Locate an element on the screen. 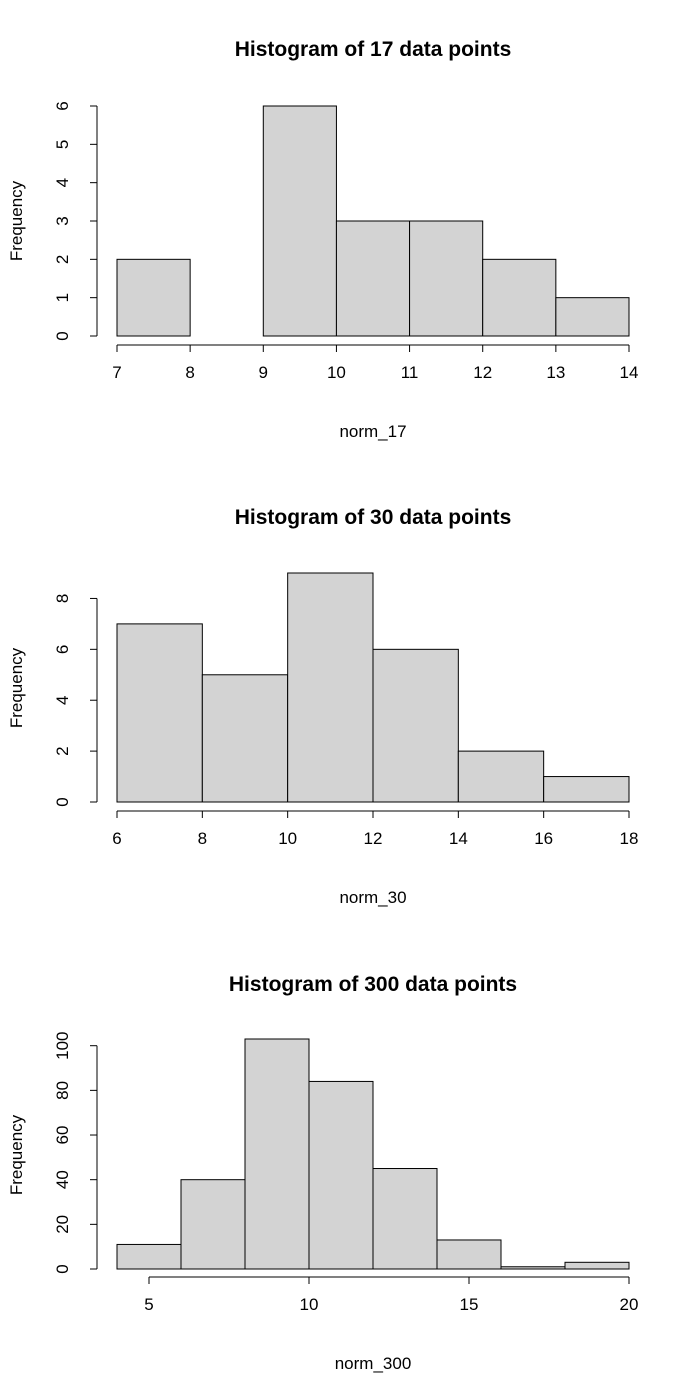 The image size is (700, 1400). x-axis-label: norm_300 is located at coordinates (373, 1363).